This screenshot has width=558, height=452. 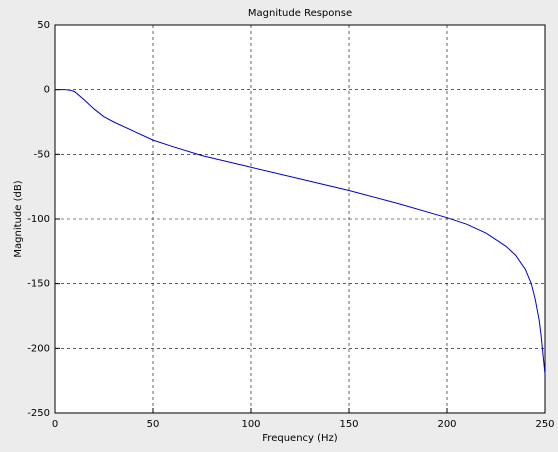 What do you see at coordinates (43, 25) in the screenshot?
I see `y-tick-label: 50` at bounding box center [43, 25].